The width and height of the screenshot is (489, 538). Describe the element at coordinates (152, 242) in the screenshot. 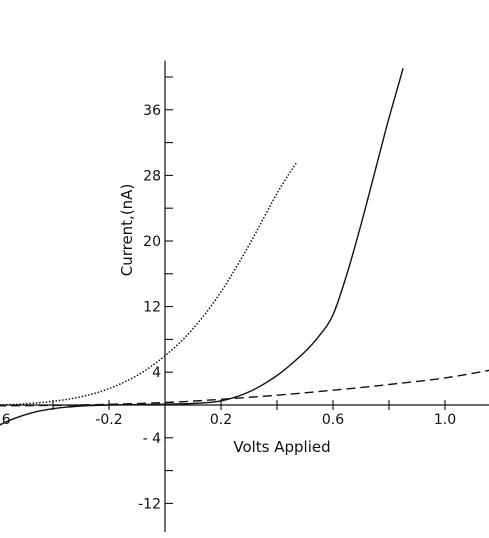

I see `y-tick-label: 20` at that location.